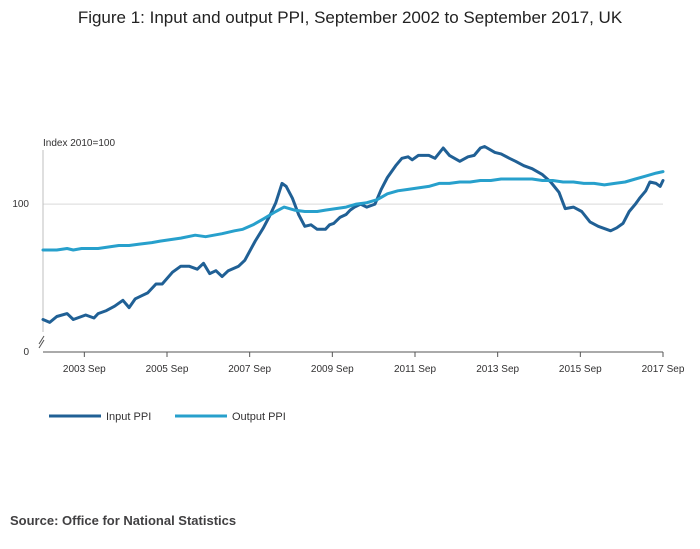 Image resolution: width=700 pixels, height=549 pixels. I want to click on legend-label-input-ppi: Input PPI, so click(128, 417).